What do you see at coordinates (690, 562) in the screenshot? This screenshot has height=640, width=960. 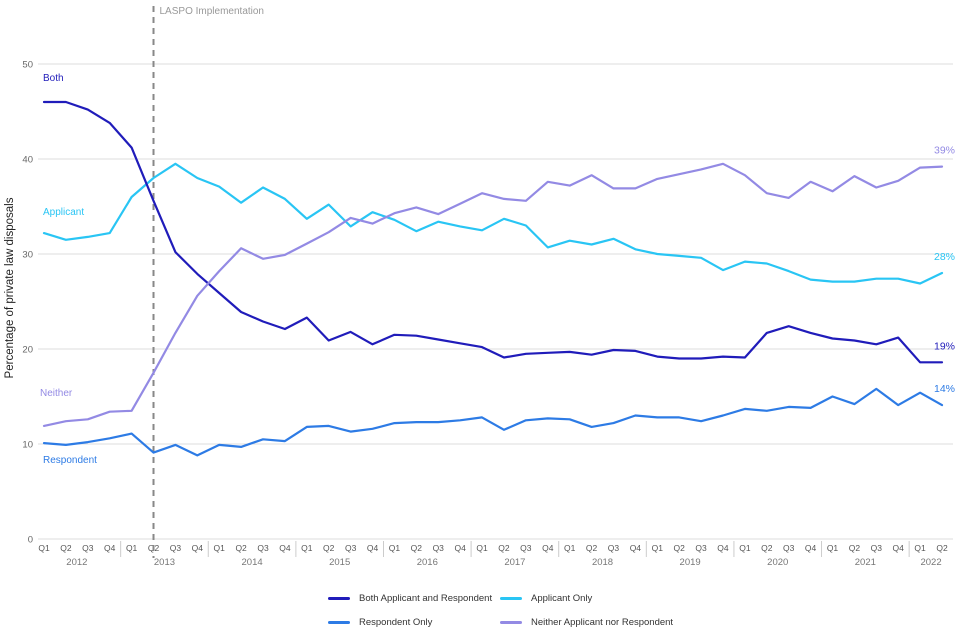 I see `x-tick-year: 2019` at bounding box center [690, 562].